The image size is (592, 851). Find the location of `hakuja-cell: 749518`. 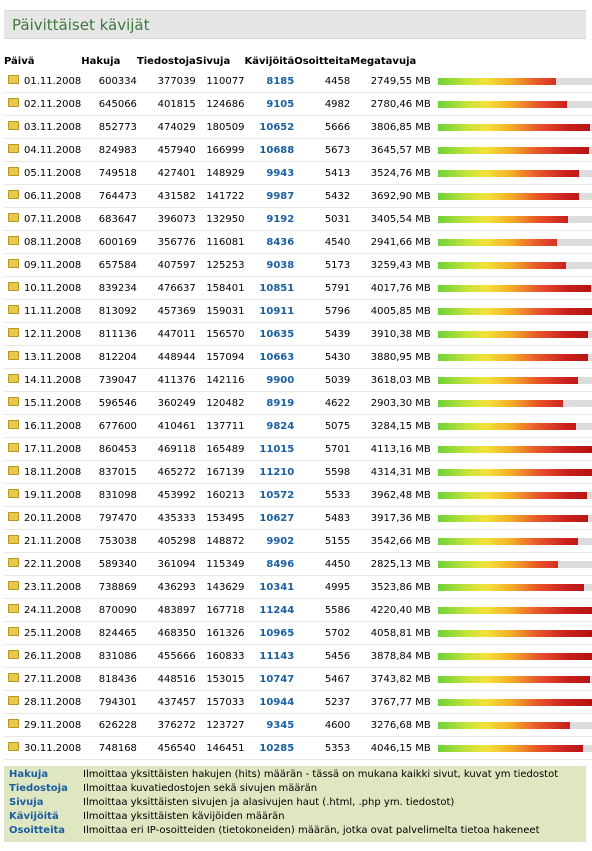

hakuja-cell: 749518 is located at coordinates (109, 173).